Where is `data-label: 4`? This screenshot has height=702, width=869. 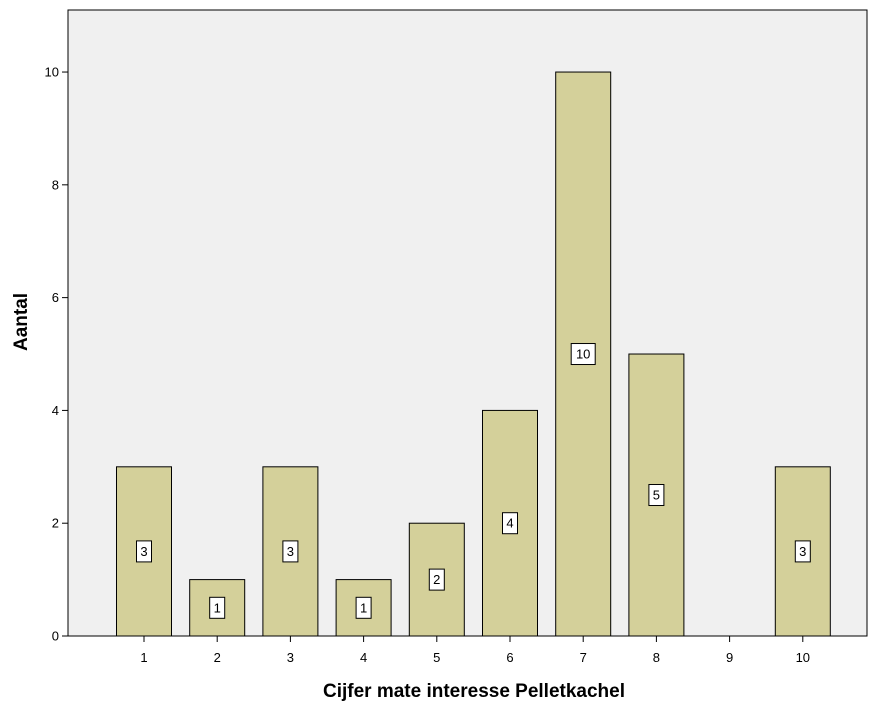
data-label: 4 is located at coordinates (509, 523).